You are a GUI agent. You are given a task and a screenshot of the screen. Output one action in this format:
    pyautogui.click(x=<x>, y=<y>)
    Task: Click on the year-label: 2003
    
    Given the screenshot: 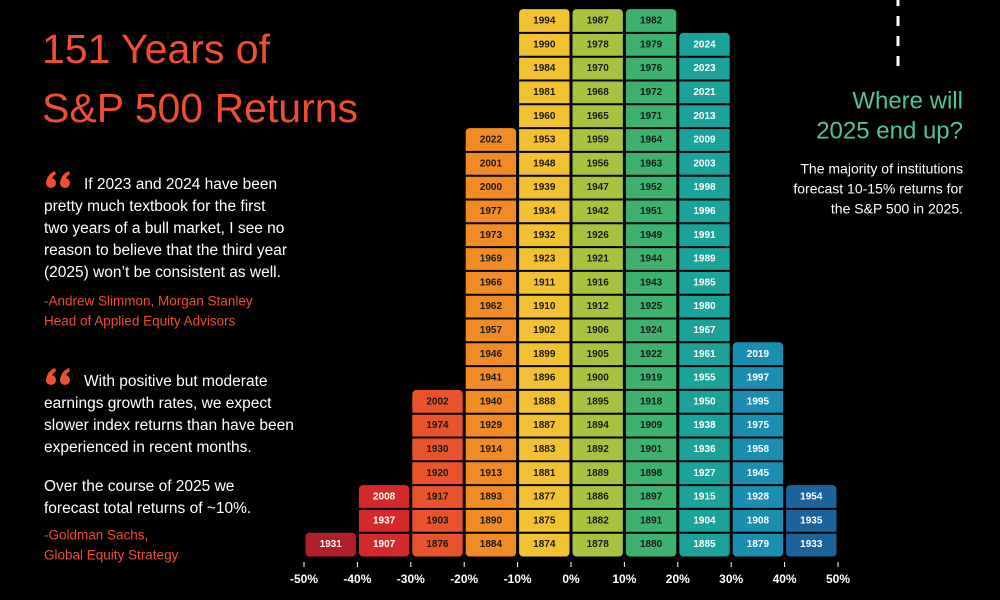 What is the action you would take?
    pyautogui.click(x=704, y=163)
    